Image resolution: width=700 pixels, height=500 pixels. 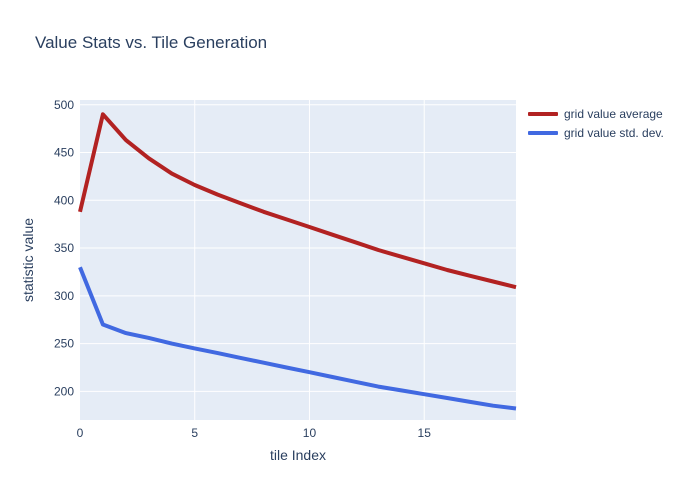 What do you see at coordinates (64, 296) in the screenshot?
I see `y-tick-label: 300` at bounding box center [64, 296].